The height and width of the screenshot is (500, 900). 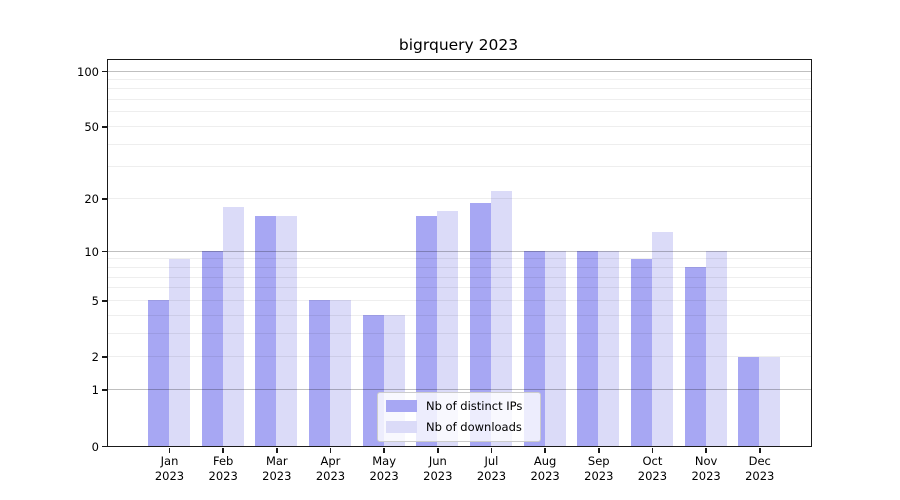 I want to click on x-tick-label: Dec 2023, so click(x=760, y=468).